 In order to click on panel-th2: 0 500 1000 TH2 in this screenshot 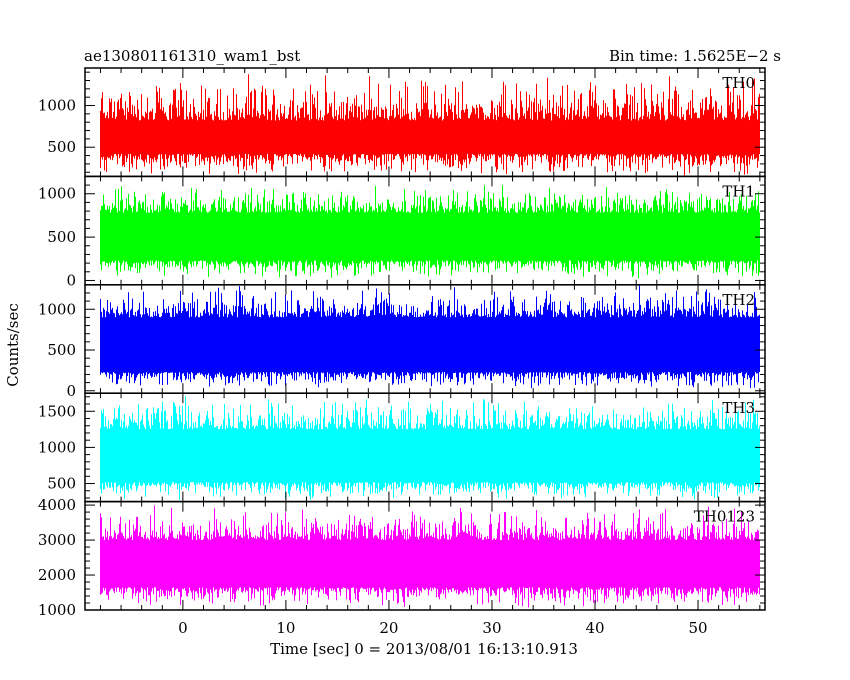, I will do `click(402, 342)`.